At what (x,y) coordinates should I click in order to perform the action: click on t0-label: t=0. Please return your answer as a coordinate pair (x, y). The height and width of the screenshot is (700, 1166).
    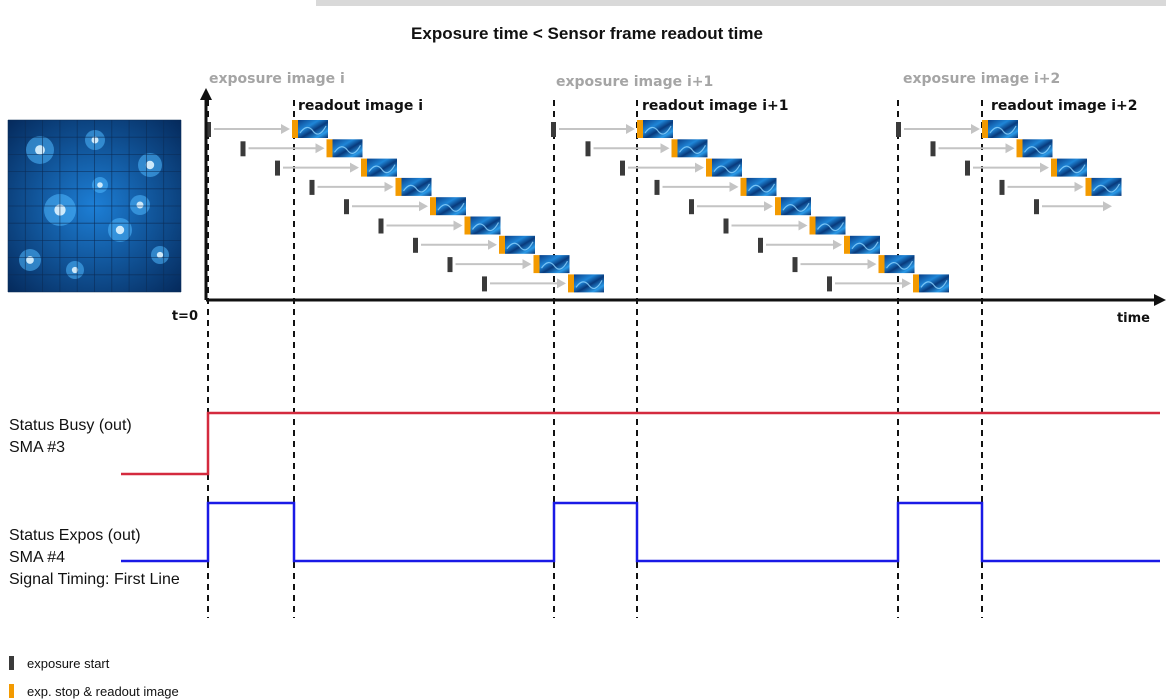
    Looking at the image, I should click on (185, 316).